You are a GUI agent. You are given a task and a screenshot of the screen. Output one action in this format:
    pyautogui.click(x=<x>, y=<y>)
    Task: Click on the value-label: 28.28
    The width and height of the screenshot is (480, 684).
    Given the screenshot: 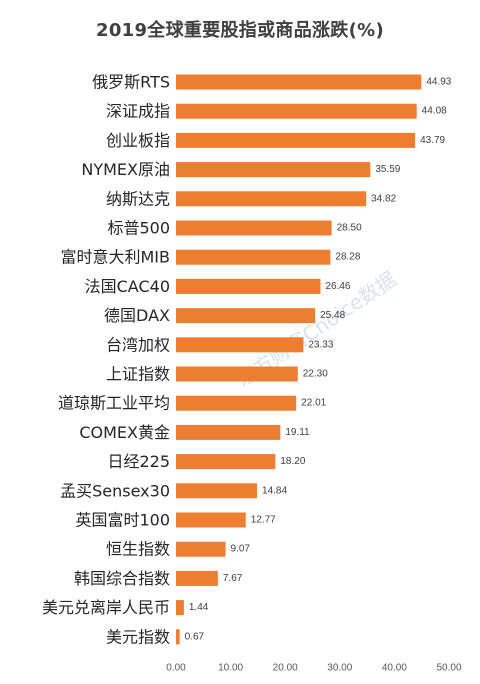 What is the action you would take?
    pyautogui.click(x=347, y=257)
    